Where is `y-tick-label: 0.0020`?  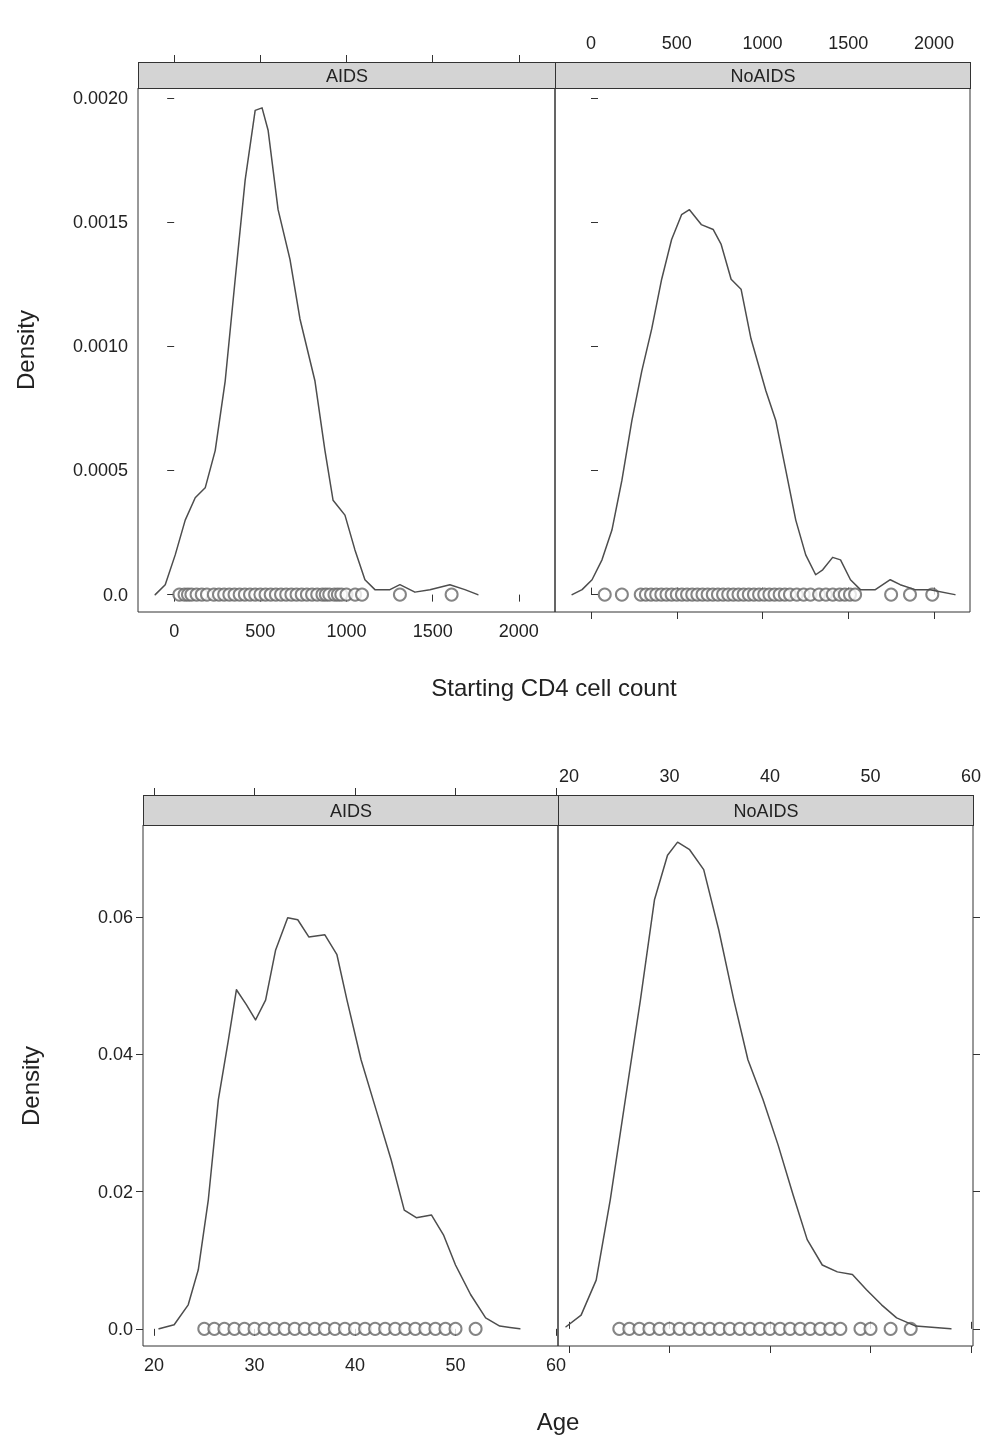 y-tick-label: 0.0020 is located at coordinates (100, 97).